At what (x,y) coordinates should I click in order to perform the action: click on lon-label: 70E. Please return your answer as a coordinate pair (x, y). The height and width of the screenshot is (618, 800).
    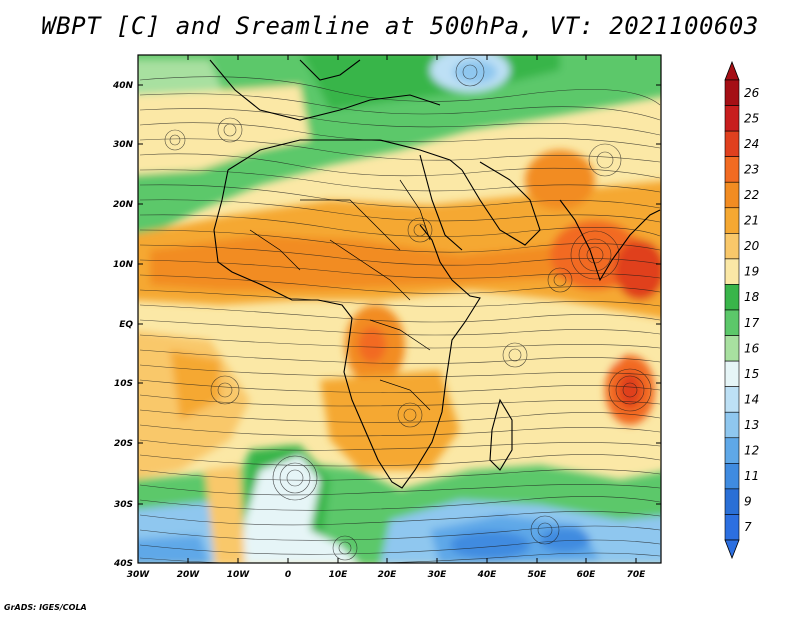
    Looking at the image, I should click on (637, 575).